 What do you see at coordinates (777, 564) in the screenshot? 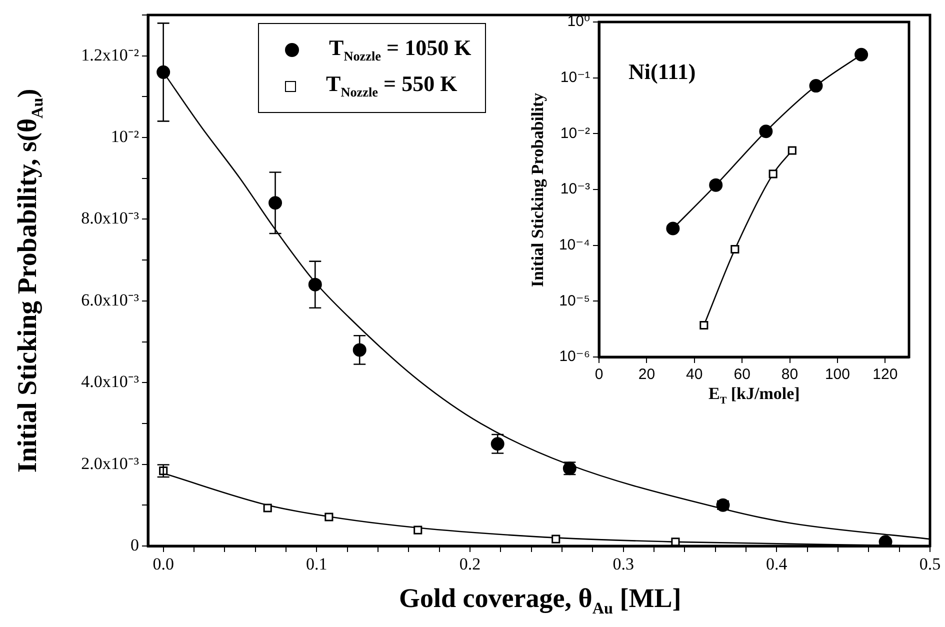
I see `x-tick-label: 0.4` at bounding box center [777, 564].